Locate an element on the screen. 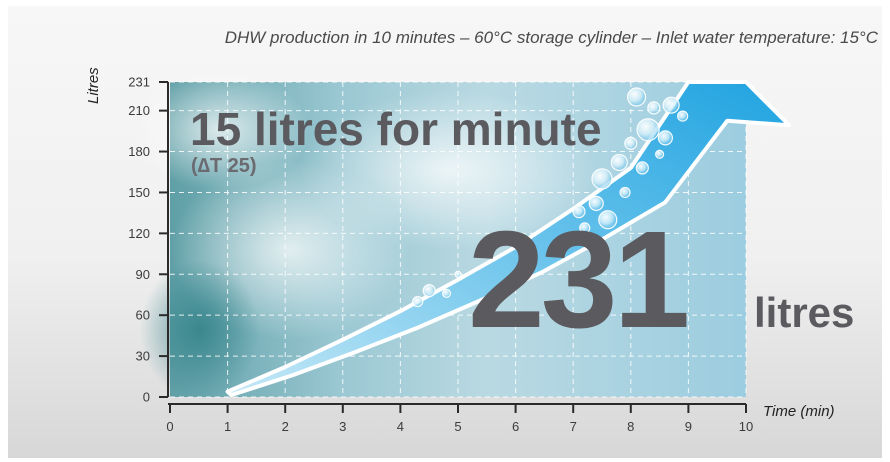 This screenshot has height=462, width=890. x-tick-label: 5 is located at coordinates (457, 426).